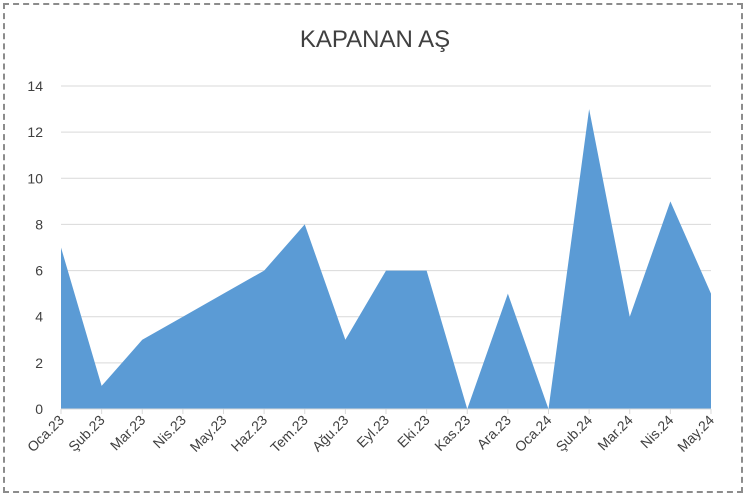  I want to click on x-tick-label: Eki.23, so click(413, 431).